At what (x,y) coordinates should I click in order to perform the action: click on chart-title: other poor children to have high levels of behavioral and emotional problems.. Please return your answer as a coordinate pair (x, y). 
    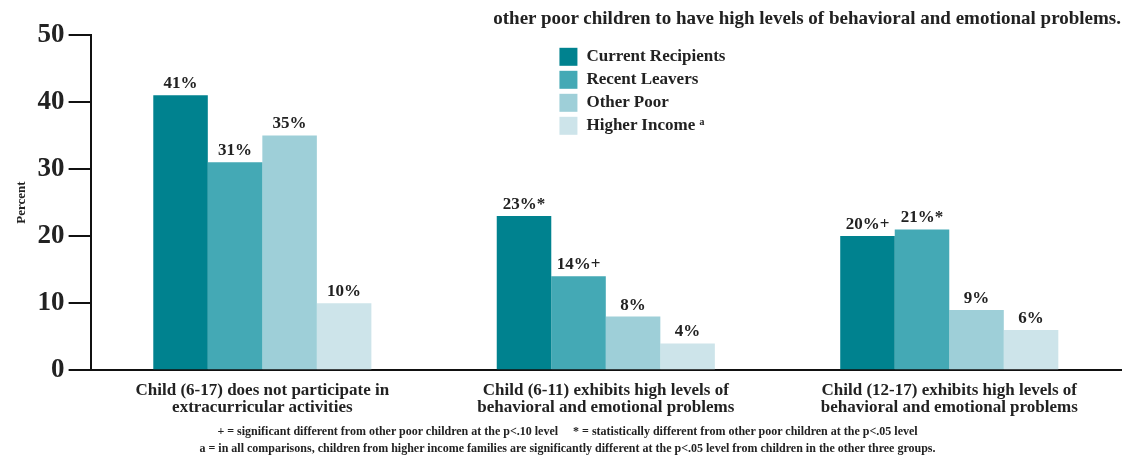
    Looking at the image, I should click on (807, 18).